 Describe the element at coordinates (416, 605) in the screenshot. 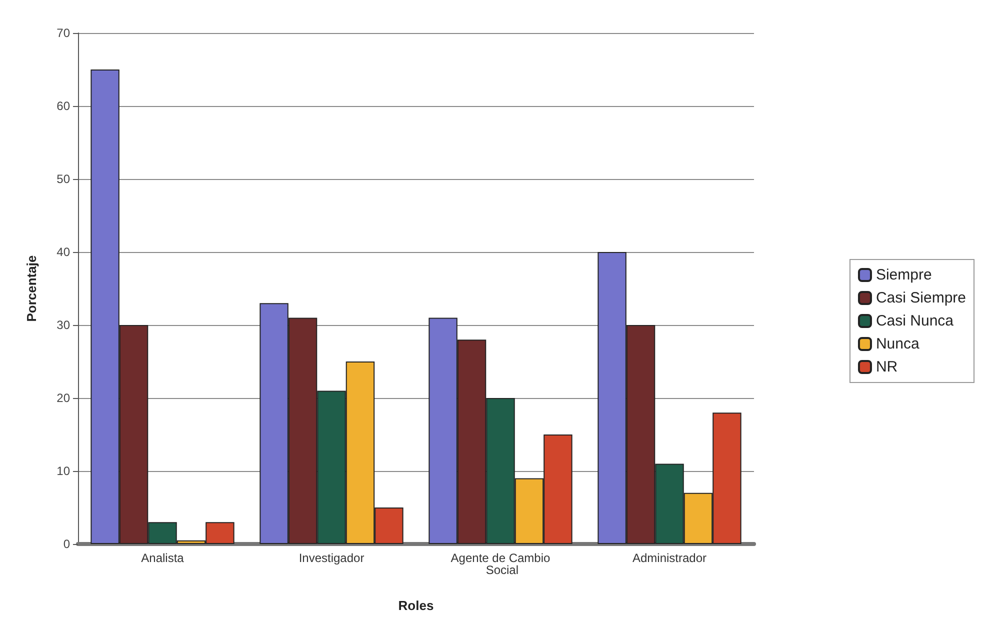

I see `x-axis-title: Roles` at that location.